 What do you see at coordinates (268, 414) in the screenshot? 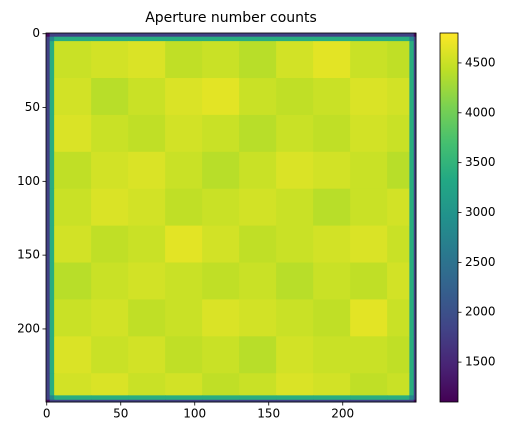
I see `x-tick-label: 150` at bounding box center [268, 414].